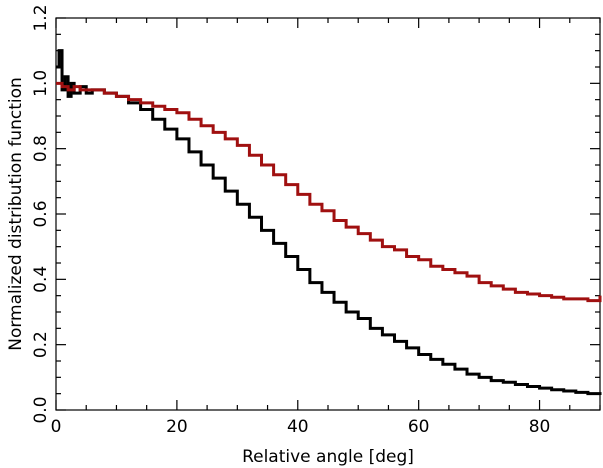 This screenshot has width=603, height=468. What do you see at coordinates (540, 427) in the screenshot?
I see `x-tick-label: 80` at bounding box center [540, 427].